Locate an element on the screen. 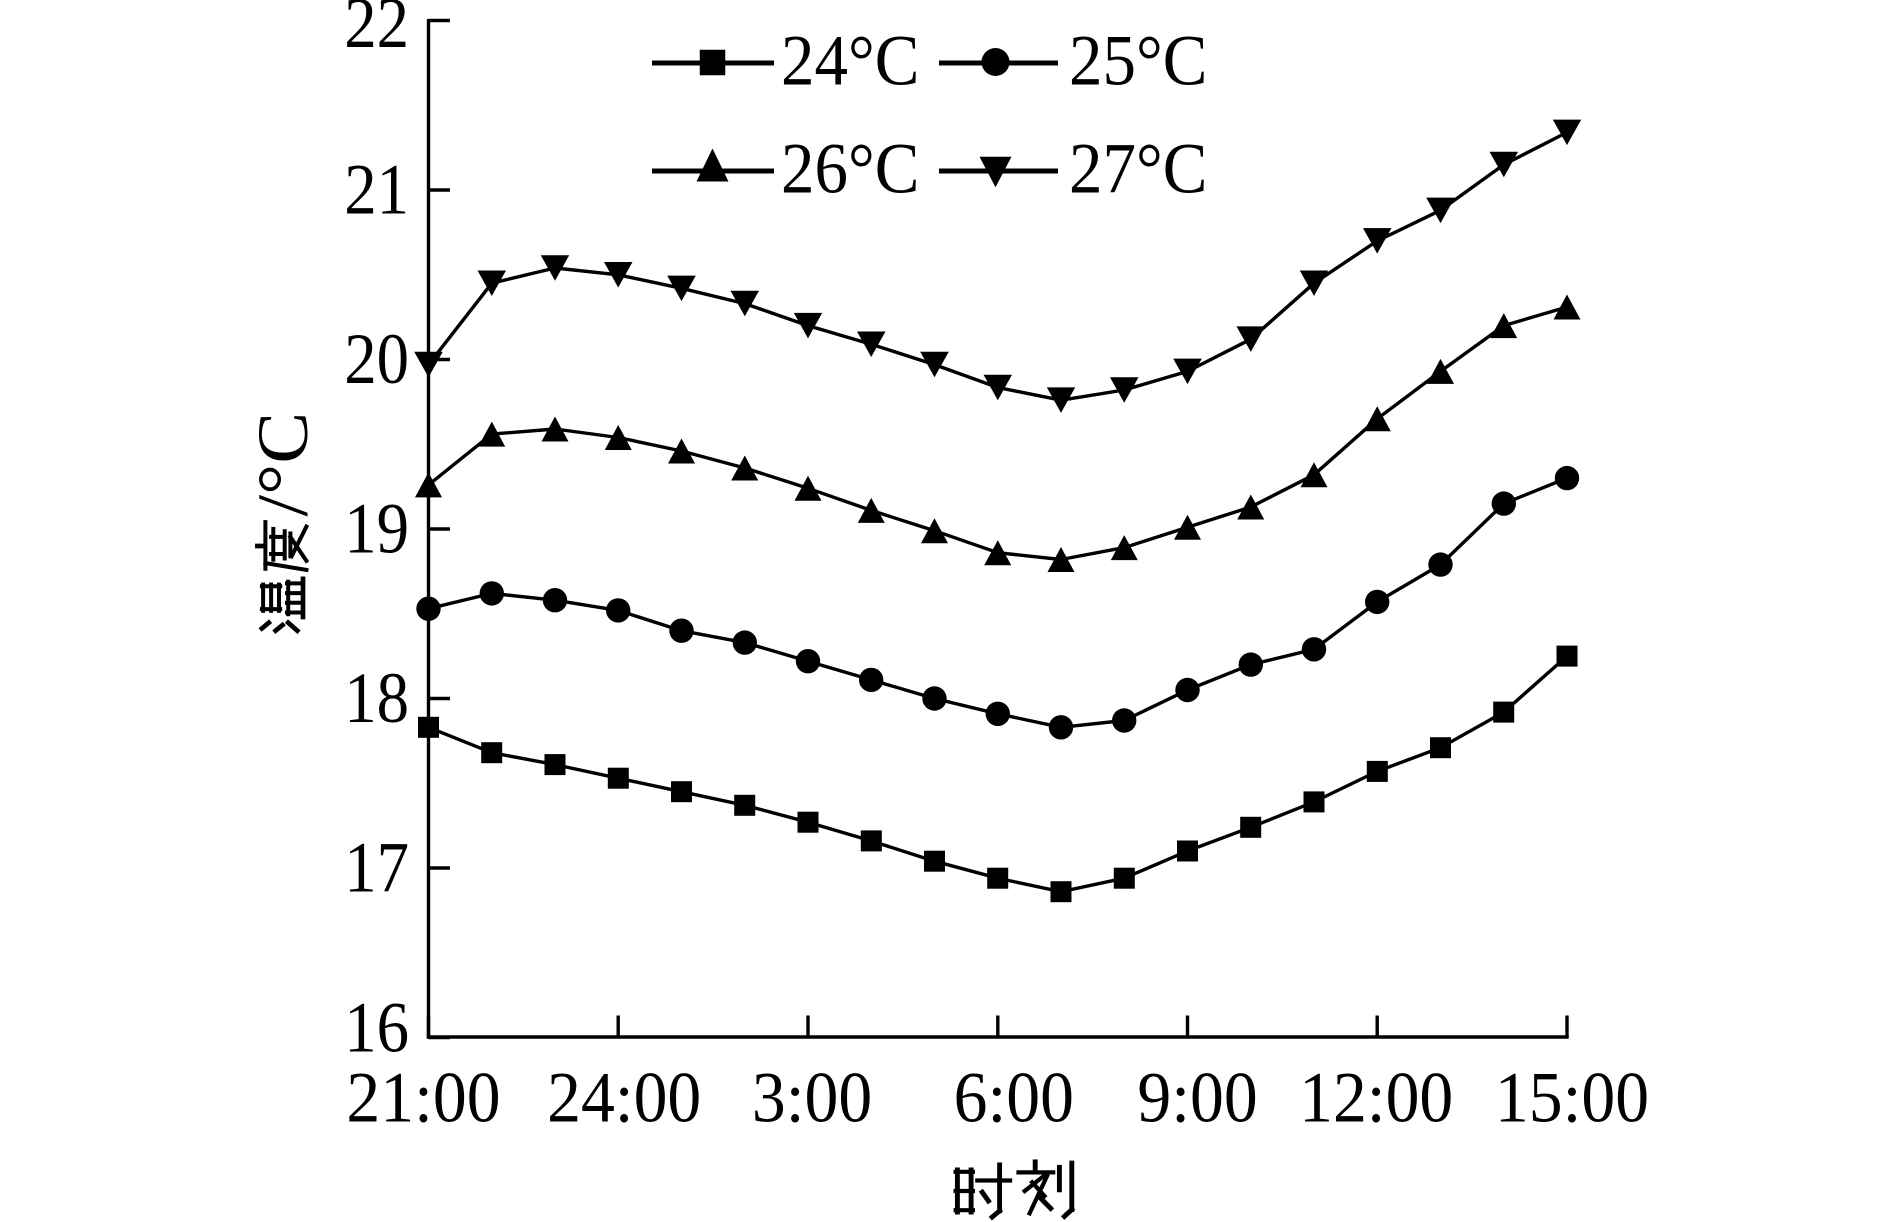  svg-text: 19 is located at coordinates (376, 528).